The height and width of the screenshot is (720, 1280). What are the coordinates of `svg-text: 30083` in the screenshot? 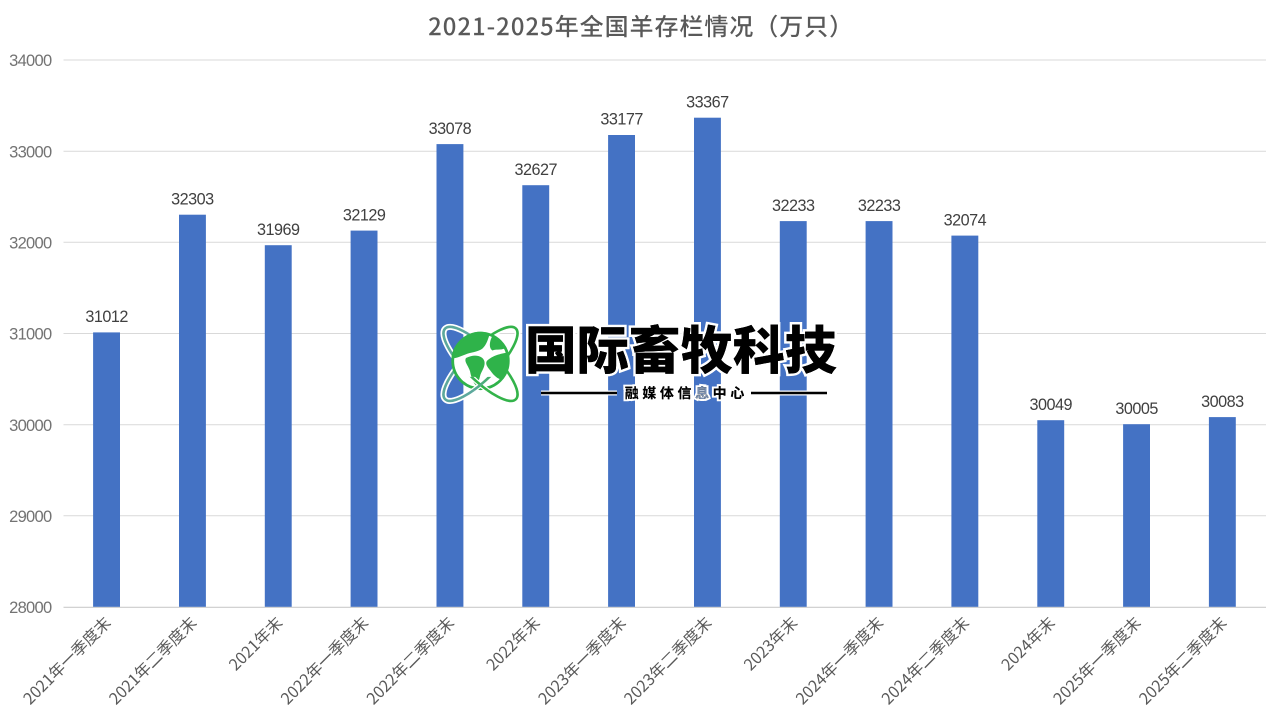 It's located at (1222, 402).